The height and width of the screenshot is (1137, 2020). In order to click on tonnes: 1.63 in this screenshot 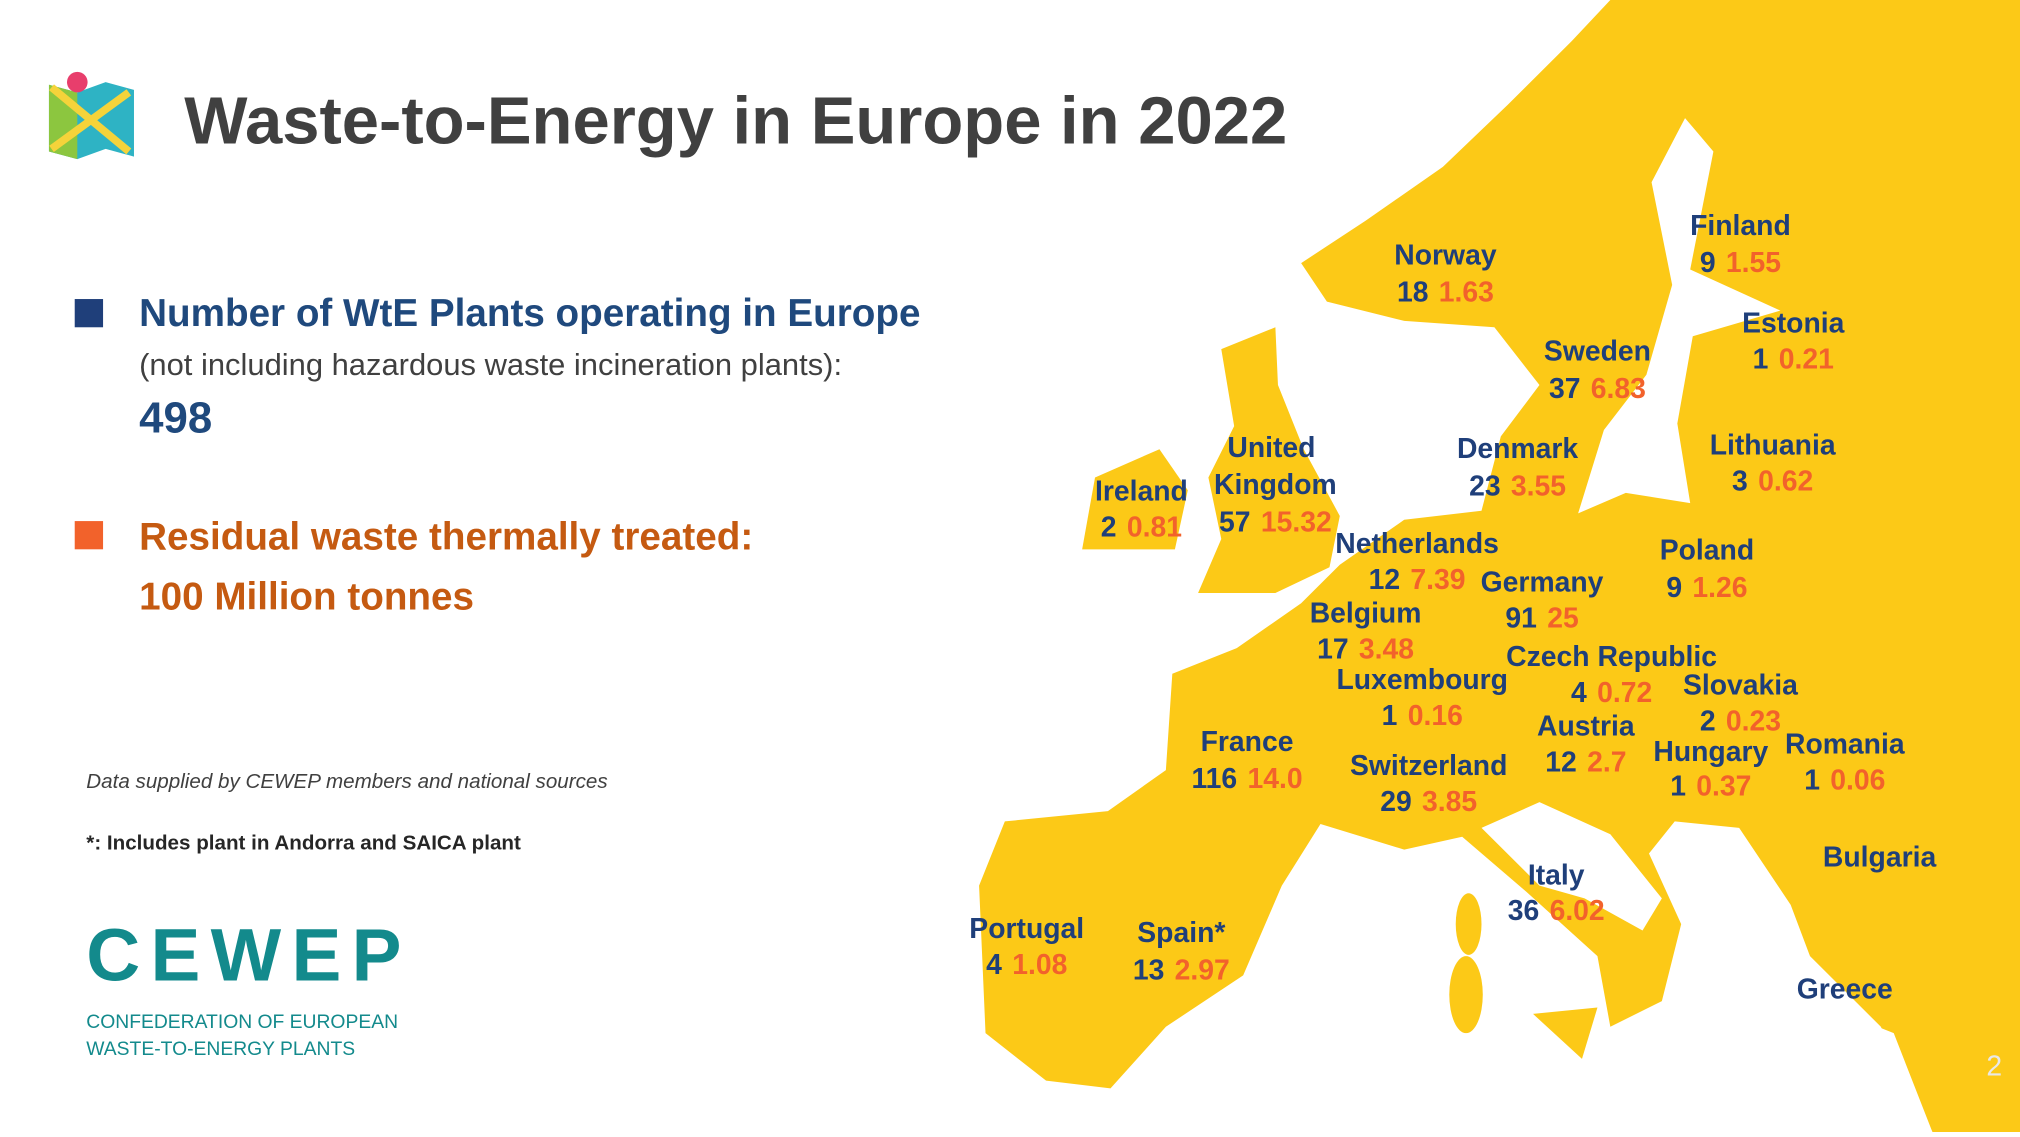, I will do `click(1466, 292)`.